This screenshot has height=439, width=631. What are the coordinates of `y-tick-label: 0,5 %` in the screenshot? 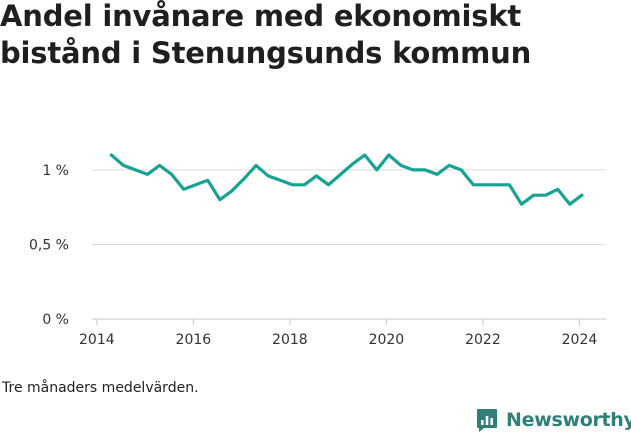 It's located at (49, 245).